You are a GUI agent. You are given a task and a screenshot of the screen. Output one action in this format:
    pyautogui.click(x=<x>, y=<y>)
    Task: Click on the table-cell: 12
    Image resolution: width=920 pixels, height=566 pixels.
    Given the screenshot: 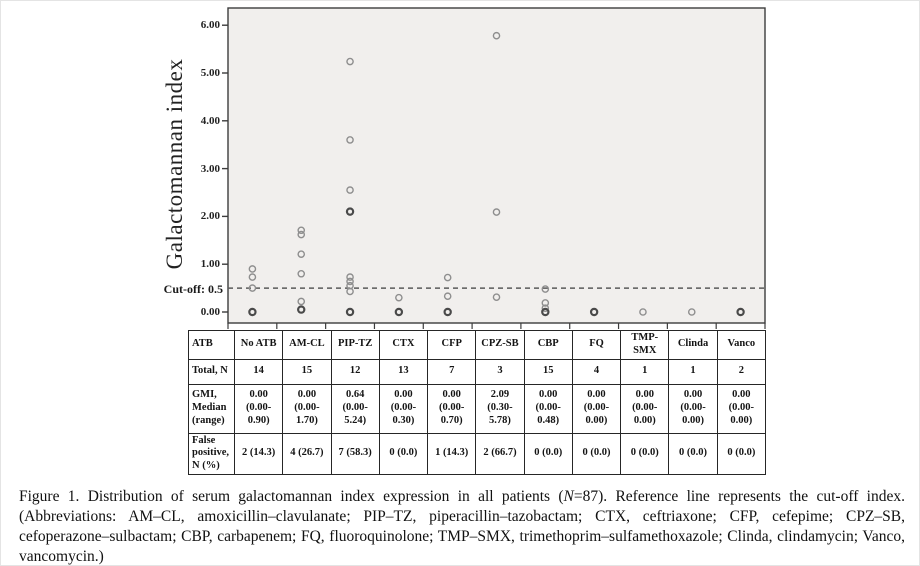 What is the action you would take?
    pyautogui.click(x=355, y=371)
    